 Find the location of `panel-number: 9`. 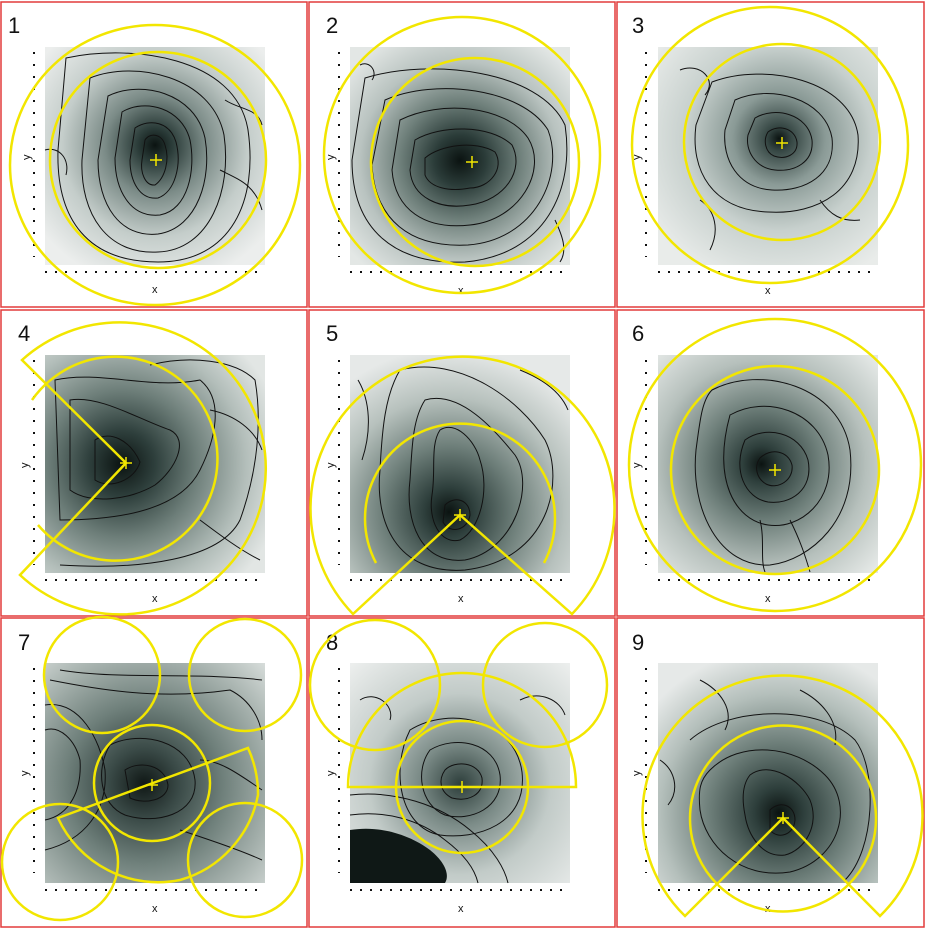

panel-number: 9 is located at coordinates (638, 642).